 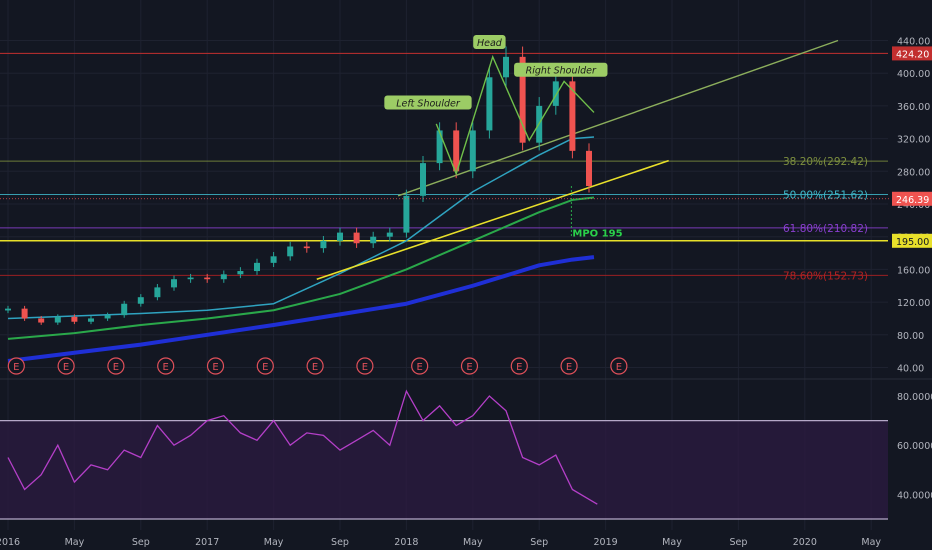 I want to click on pattern-outline, so click(x=515, y=115).